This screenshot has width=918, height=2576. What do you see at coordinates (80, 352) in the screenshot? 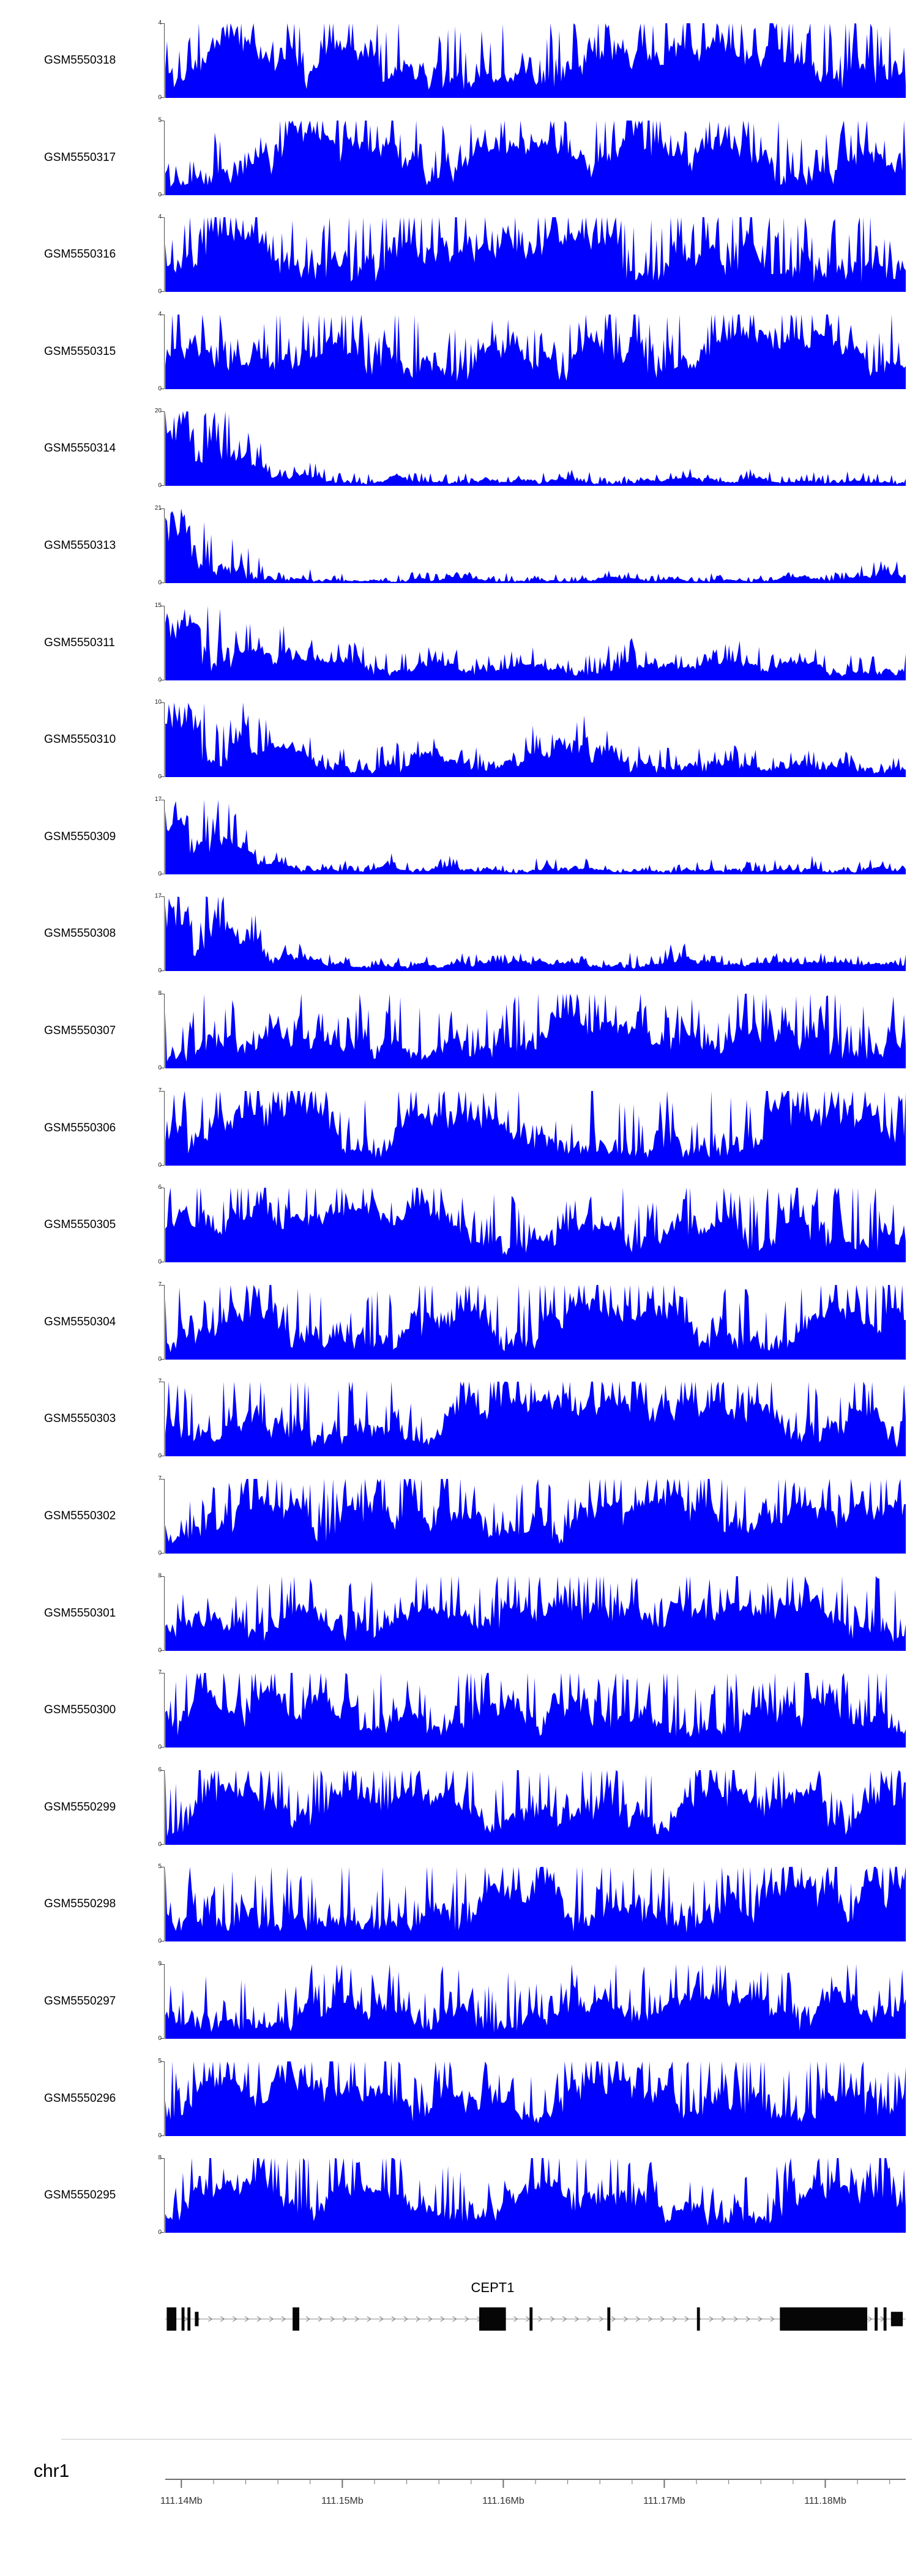
I see `track-name-label: GSM5550315` at bounding box center [80, 352].